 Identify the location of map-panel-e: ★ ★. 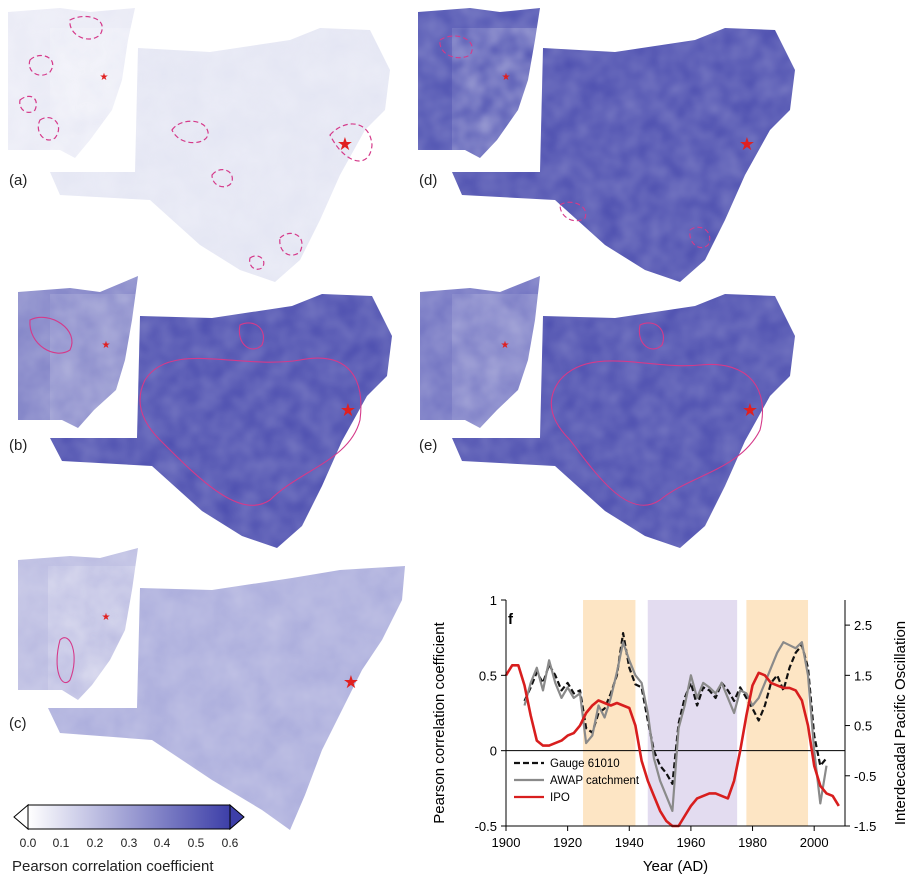
(607, 412).